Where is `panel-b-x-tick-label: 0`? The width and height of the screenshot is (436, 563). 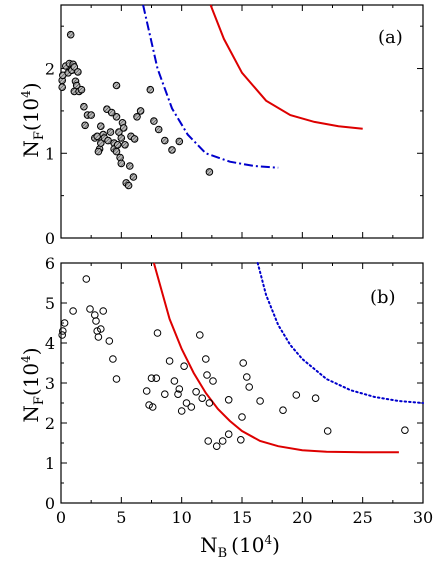 panel-b-x-tick-label: 0 is located at coordinates (61, 517).